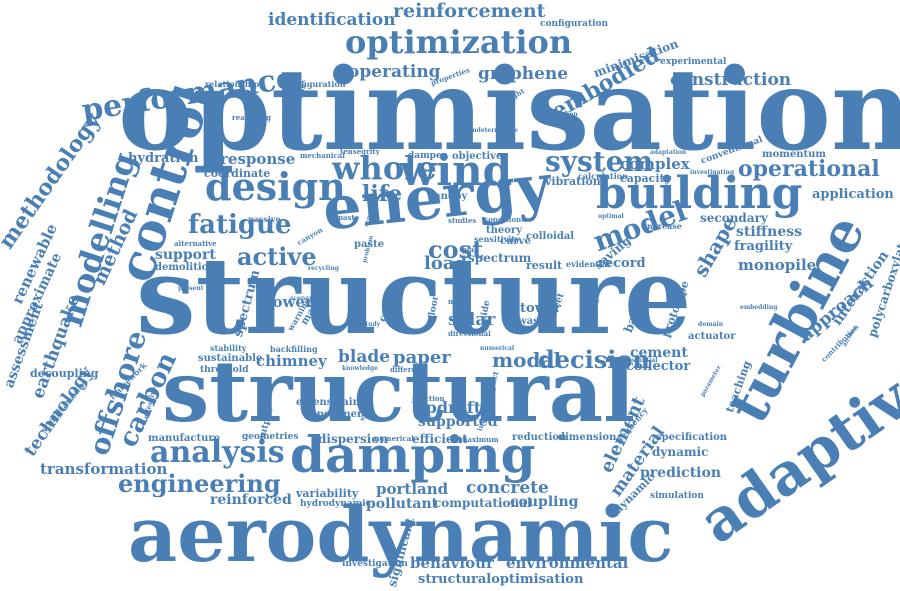  I want to click on word-coordinate: coordinate, so click(237, 173).